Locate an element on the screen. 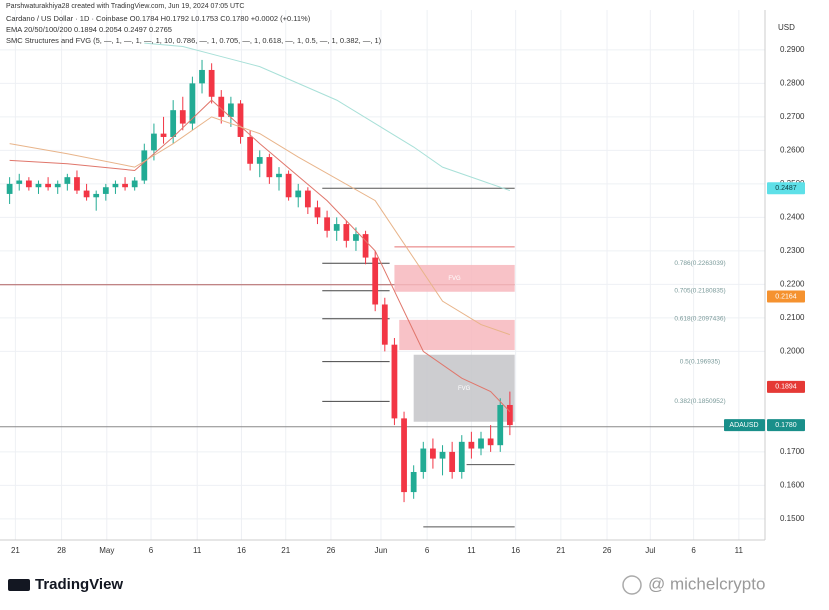 This screenshot has width=829, height=610. symbol-badge-label: ADAUSD is located at coordinates (743, 425).